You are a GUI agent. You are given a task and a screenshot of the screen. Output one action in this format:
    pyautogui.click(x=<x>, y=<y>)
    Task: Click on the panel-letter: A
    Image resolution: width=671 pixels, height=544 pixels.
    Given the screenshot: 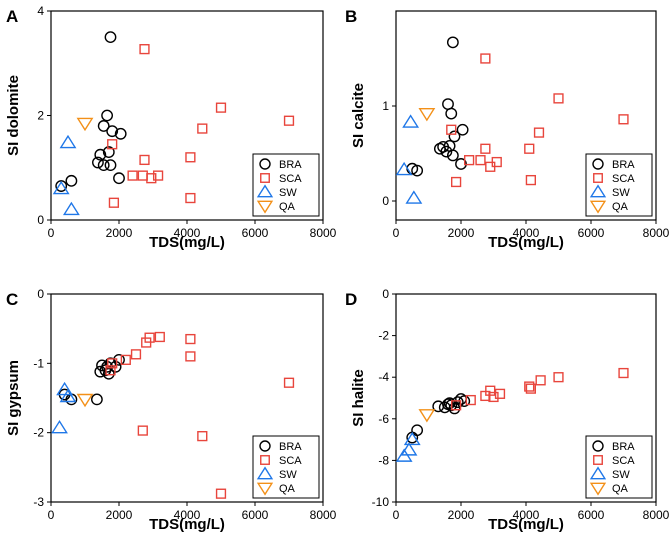 What is the action you would take?
    pyautogui.click(x=12, y=16)
    